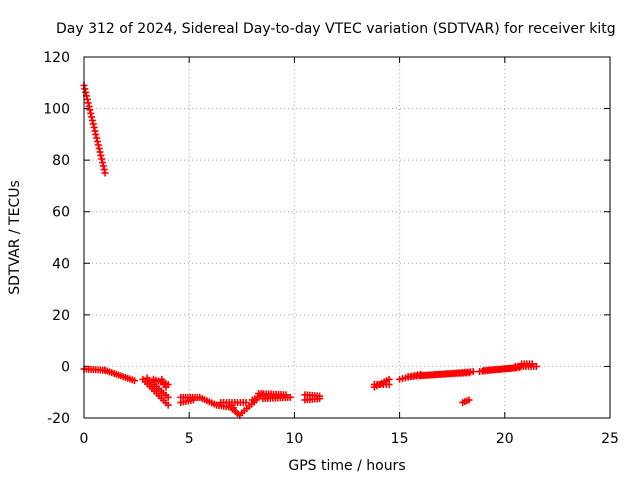  Describe the element at coordinates (65, 367) in the screenshot. I see `y-tick-label: 0` at that location.